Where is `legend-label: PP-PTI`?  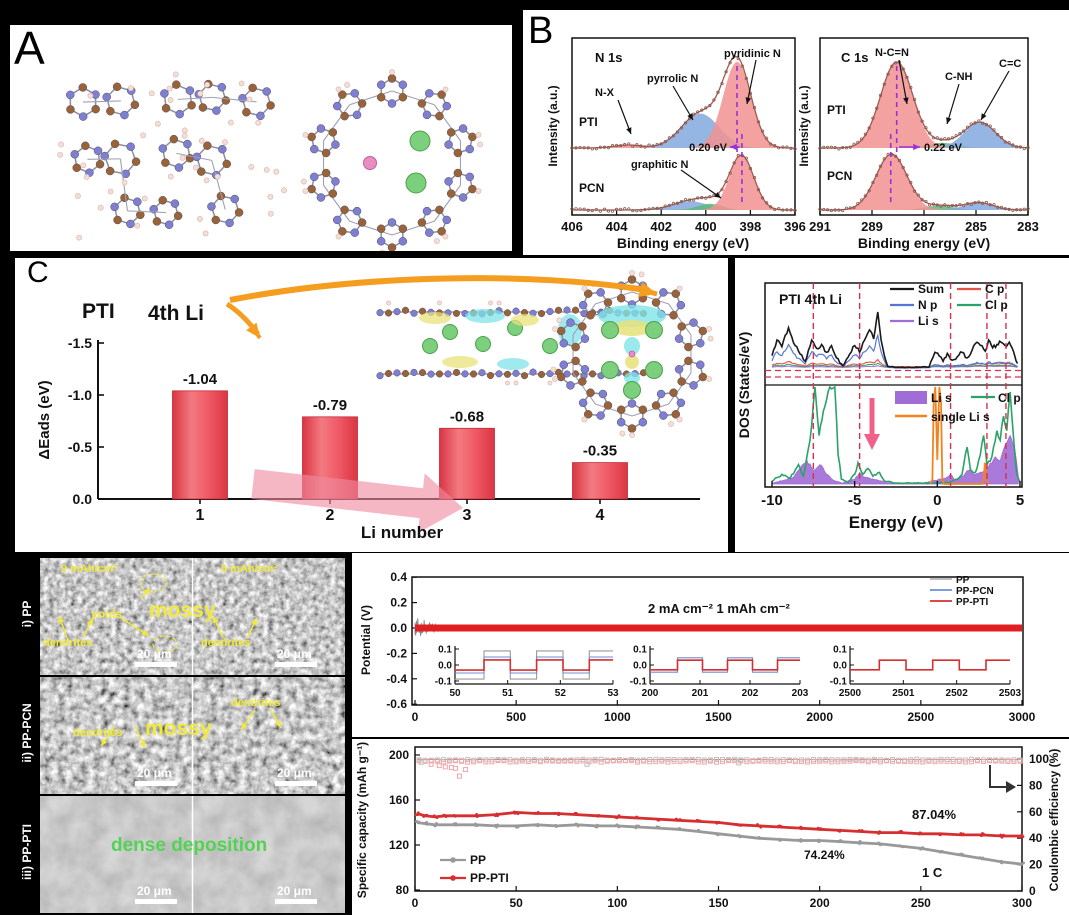
legend-label: PP-PTI is located at coordinates (972, 602).